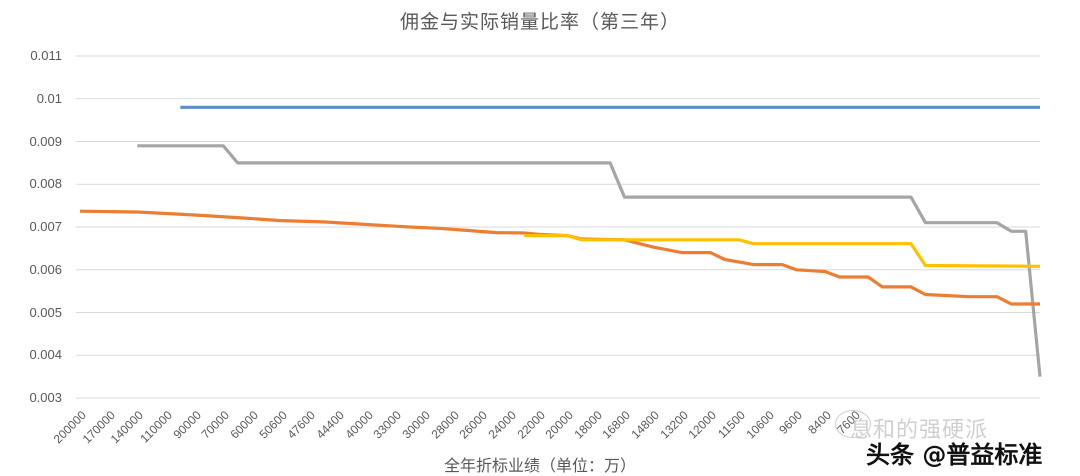 This screenshot has width=1080, height=476. Describe the element at coordinates (45, 141) in the screenshot. I see `y-tick-label: 0.009` at that location.